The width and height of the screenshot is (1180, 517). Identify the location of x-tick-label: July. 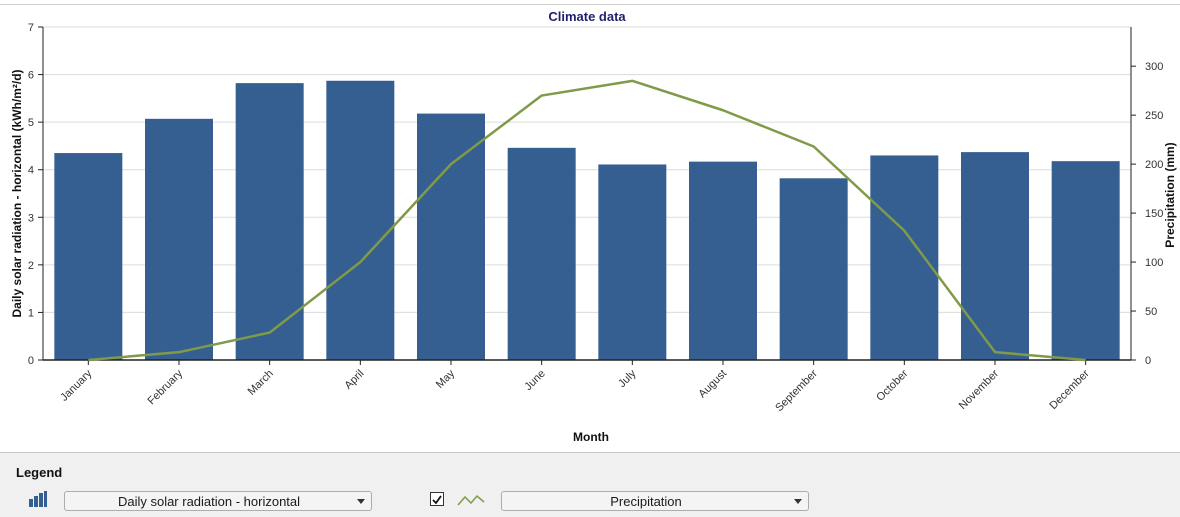
(627, 378).